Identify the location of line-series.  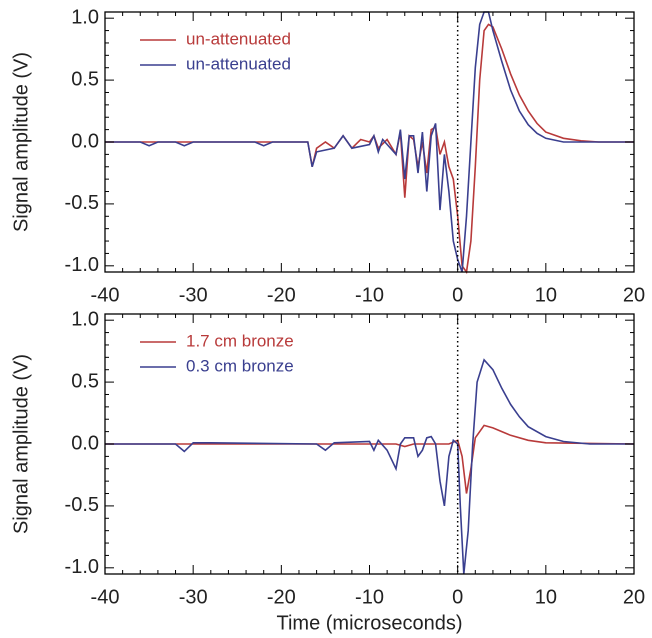
(370, 459).